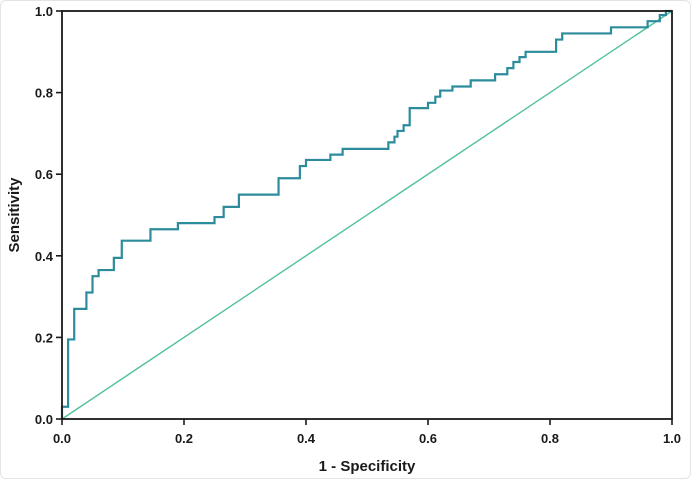 This screenshot has height=480, width=691. Describe the element at coordinates (62, 438) in the screenshot. I see `x-tick-label: 0.0` at that location.